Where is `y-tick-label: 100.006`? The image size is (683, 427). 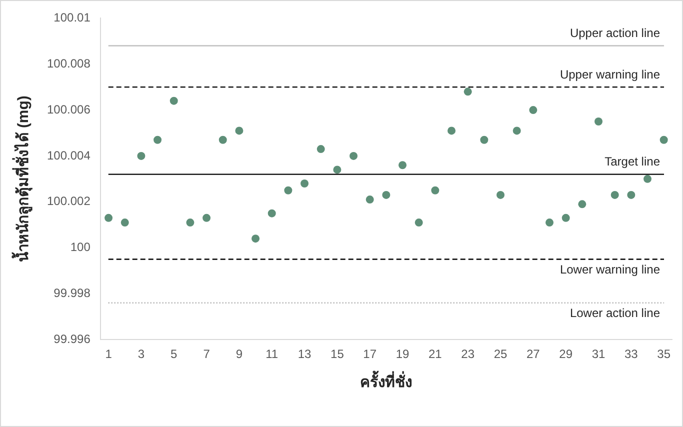 y-tick-label: 100.006 is located at coordinates (68, 109).